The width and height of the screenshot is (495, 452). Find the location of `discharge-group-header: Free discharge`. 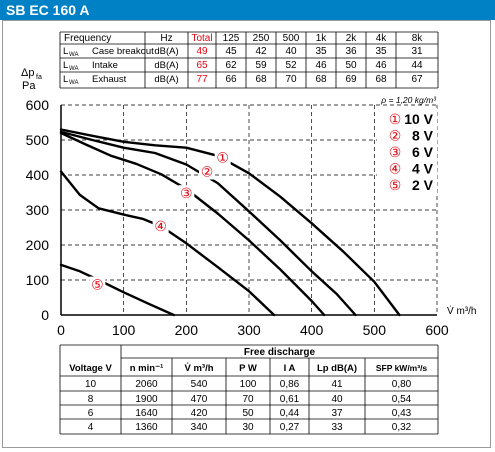

discharge-group-header: Free discharge is located at coordinates (280, 352).